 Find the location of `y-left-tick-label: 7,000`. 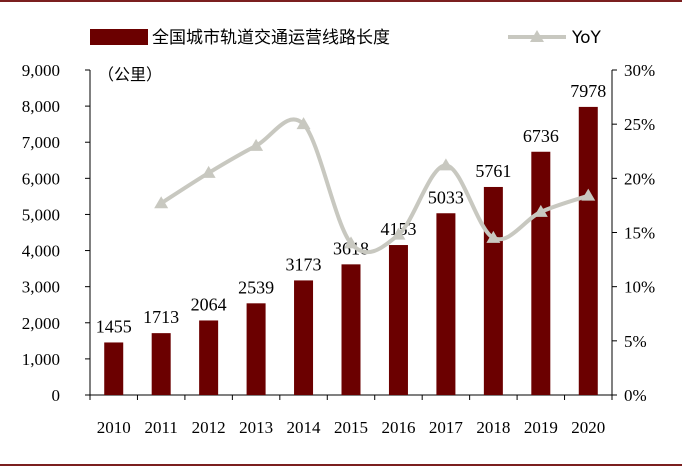

y-left-tick-label: 7,000 is located at coordinates (41, 142).